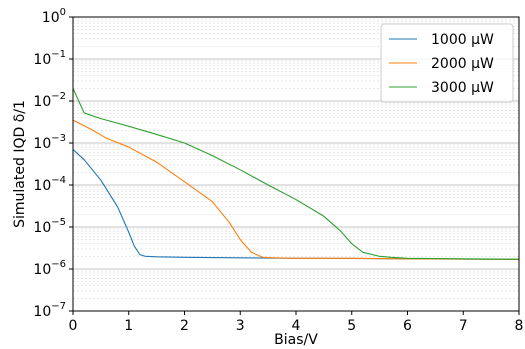 The height and width of the screenshot is (349, 525). Describe the element at coordinates (73, 326) in the screenshot. I see `x-tick-label: 0` at that location.